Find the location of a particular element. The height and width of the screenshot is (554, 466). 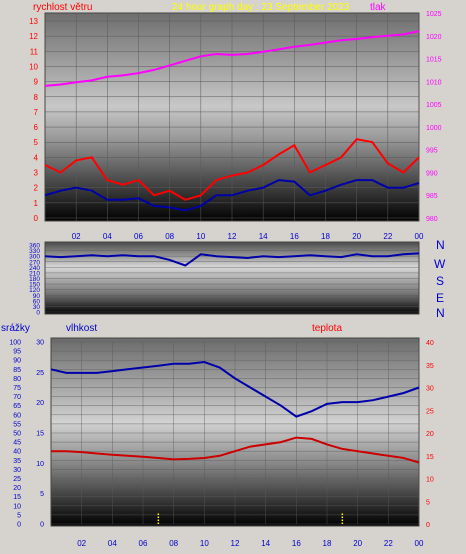

rain-axis-tick-label: 90 is located at coordinates (17, 361).